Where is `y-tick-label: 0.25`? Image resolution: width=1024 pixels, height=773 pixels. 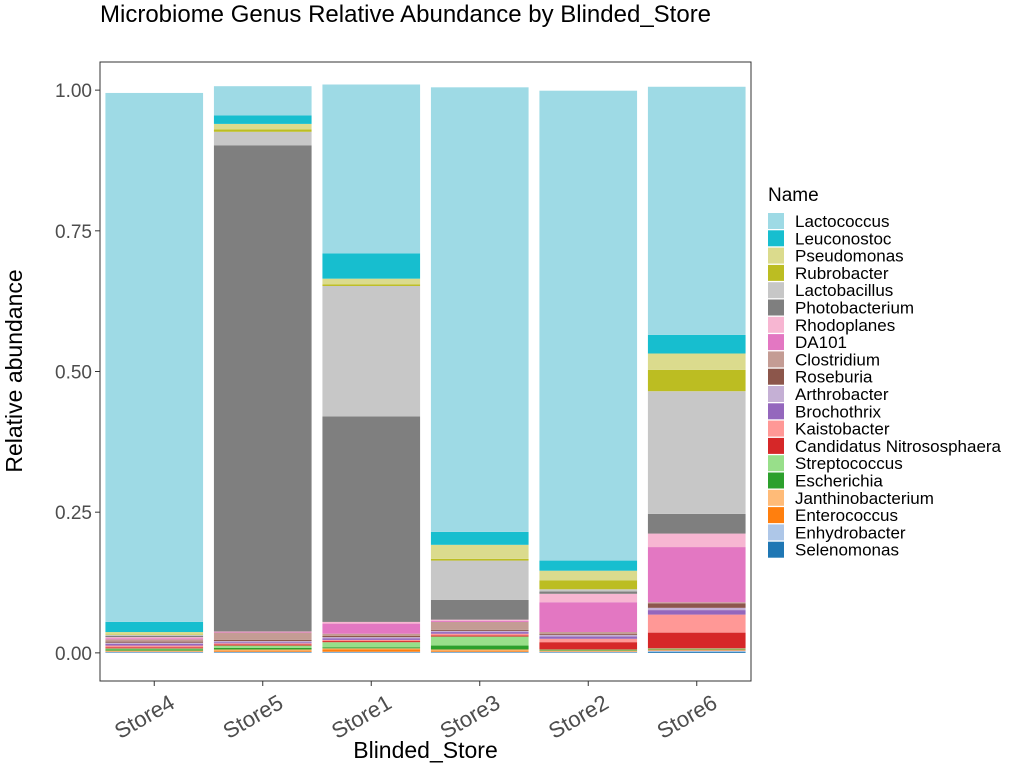
y-tick-label: 0.25 is located at coordinates (73, 513).